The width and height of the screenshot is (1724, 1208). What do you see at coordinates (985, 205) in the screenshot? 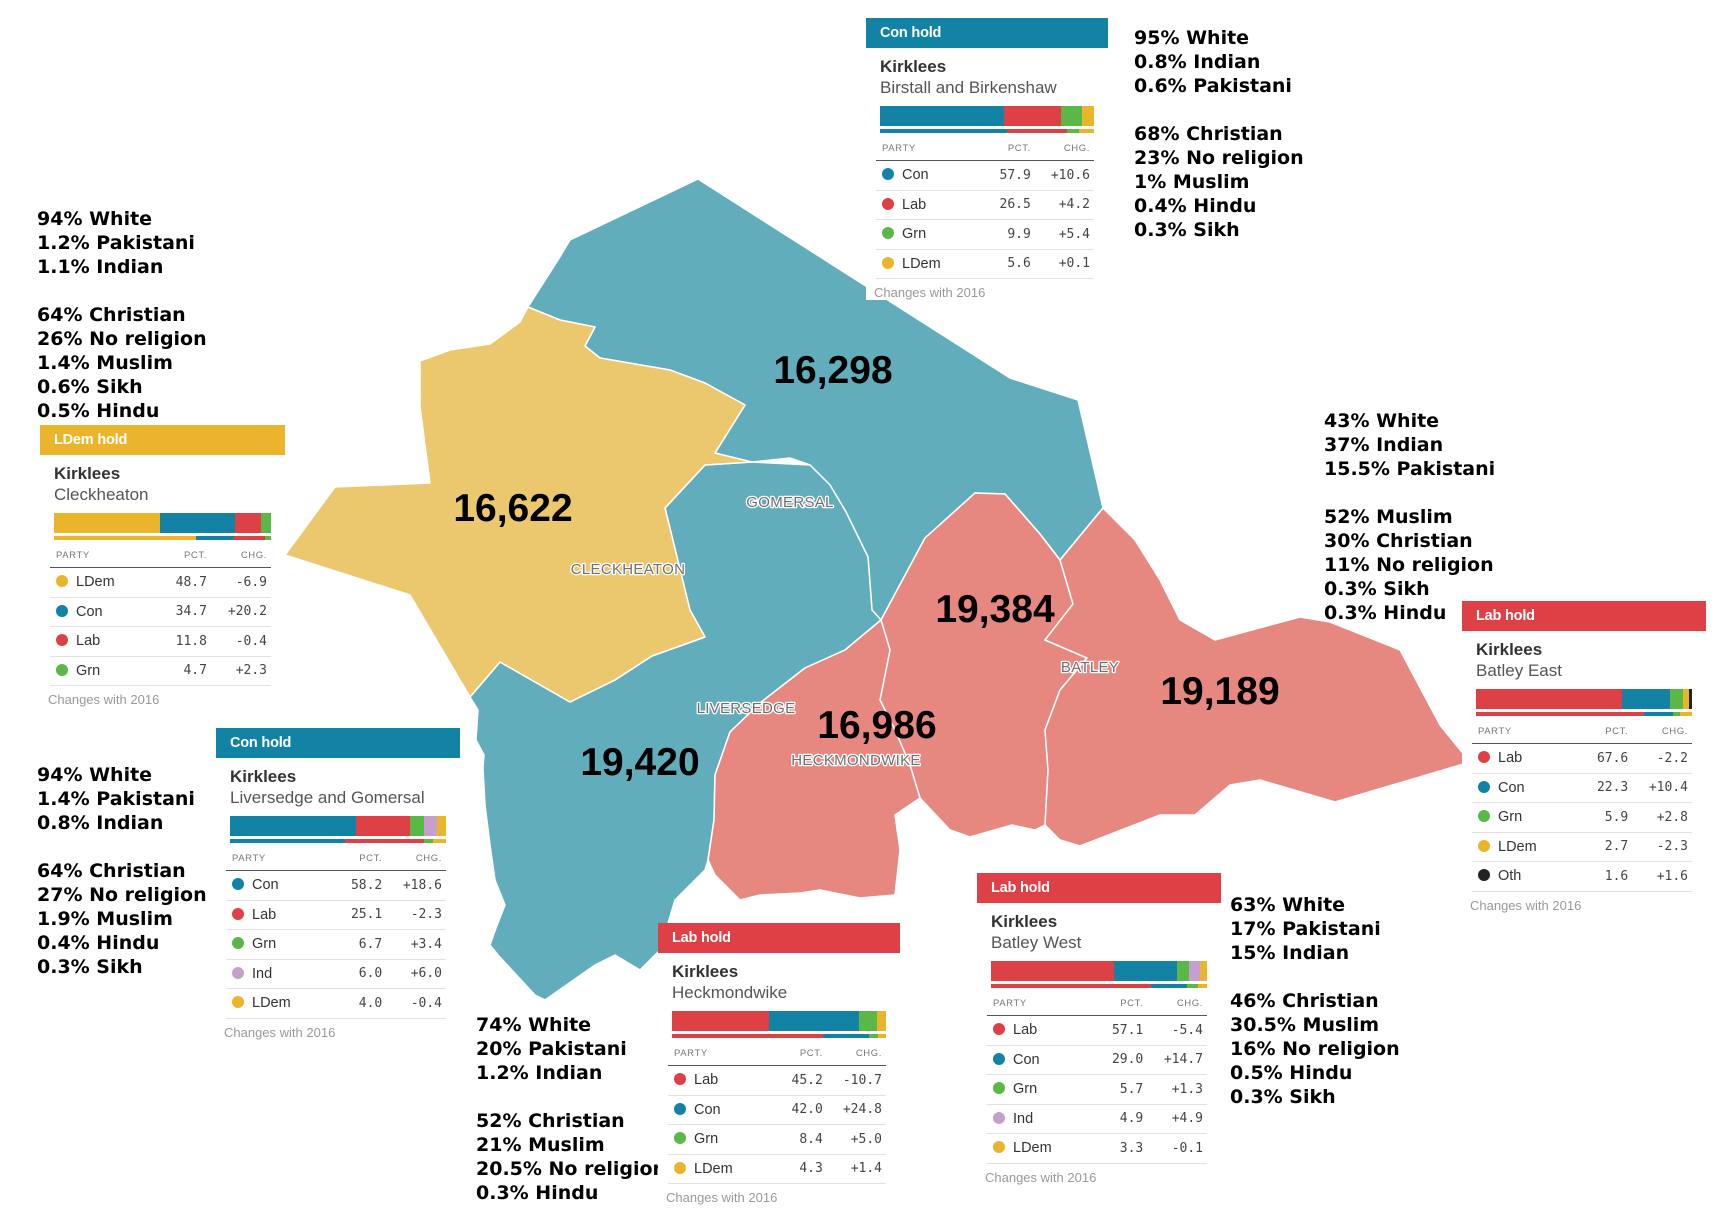
I see `result-row-lab: Lab 26.5 +4.2` at bounding box center [985, 205].